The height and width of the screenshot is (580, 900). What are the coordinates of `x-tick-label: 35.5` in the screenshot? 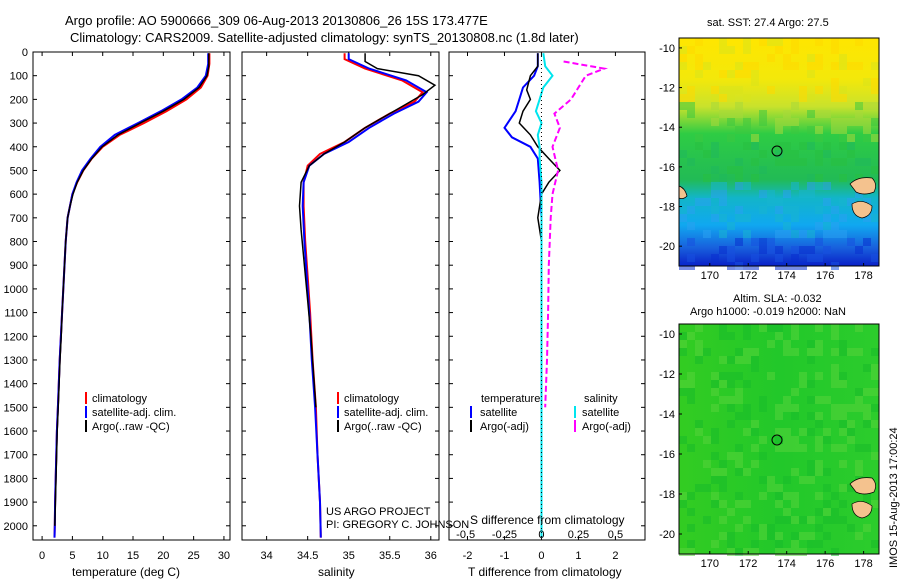 It's located at (389, 556).